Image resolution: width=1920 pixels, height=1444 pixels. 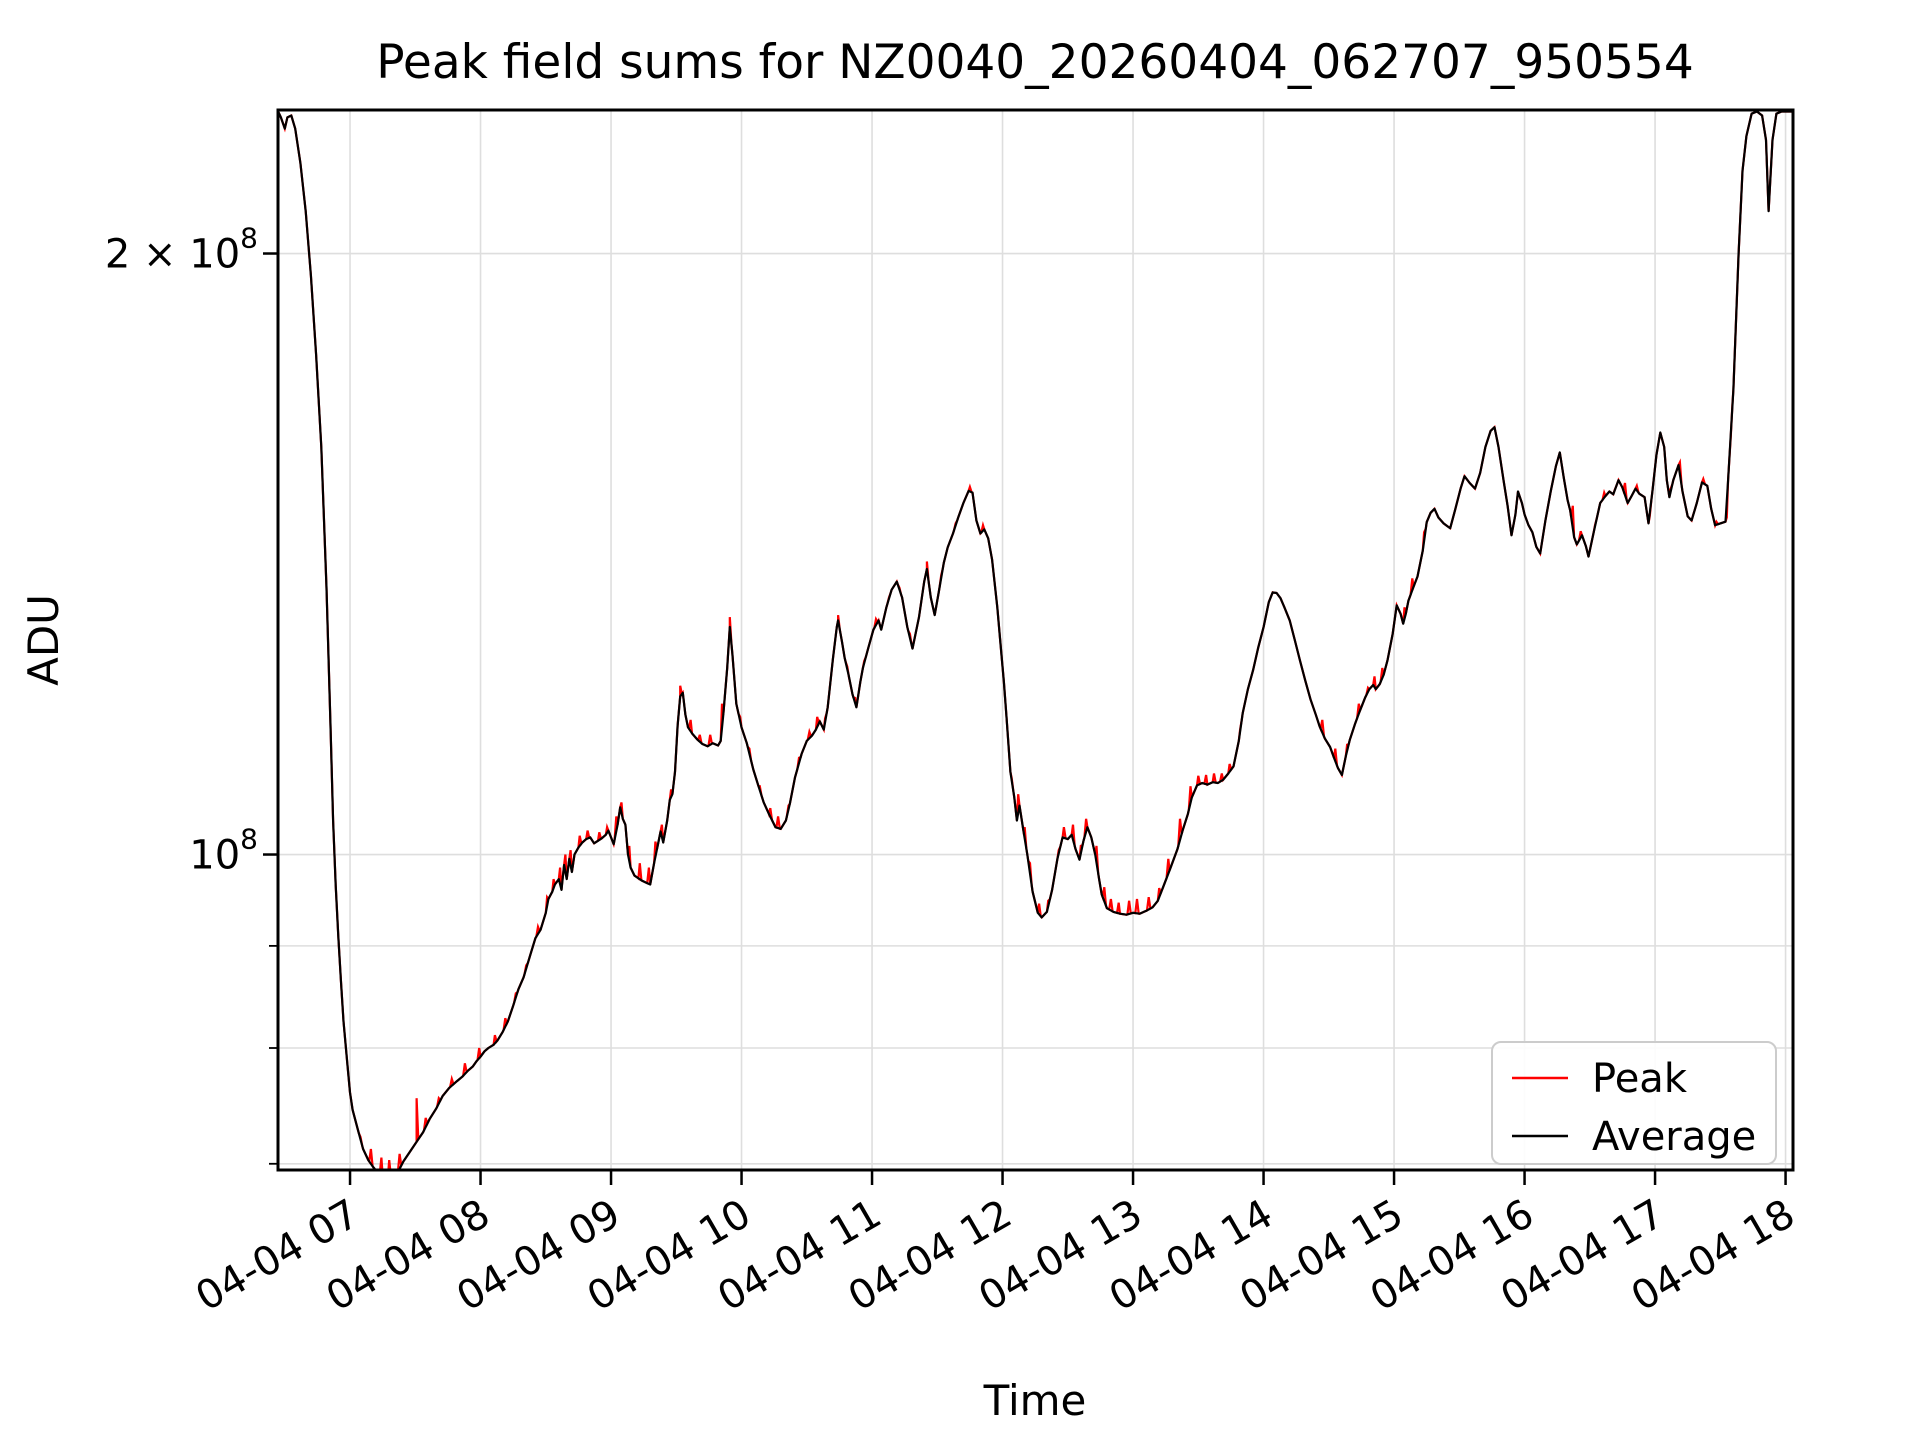 What do you see at coordinates (1035, 1400) in the screenshot?
I see `x-axis-label: Time` at bounding box center [1035, 1400].